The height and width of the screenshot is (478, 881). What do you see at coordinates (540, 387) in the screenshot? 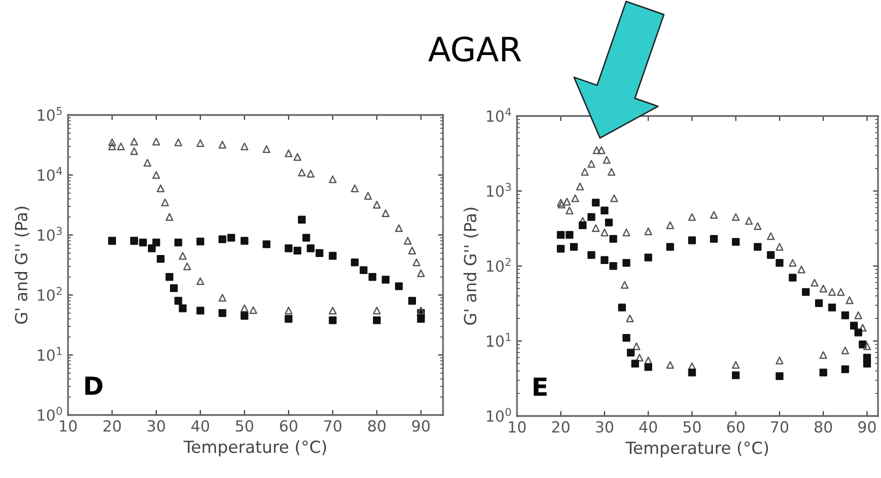
I see `annotation: E` at bounding box center [540, 387].